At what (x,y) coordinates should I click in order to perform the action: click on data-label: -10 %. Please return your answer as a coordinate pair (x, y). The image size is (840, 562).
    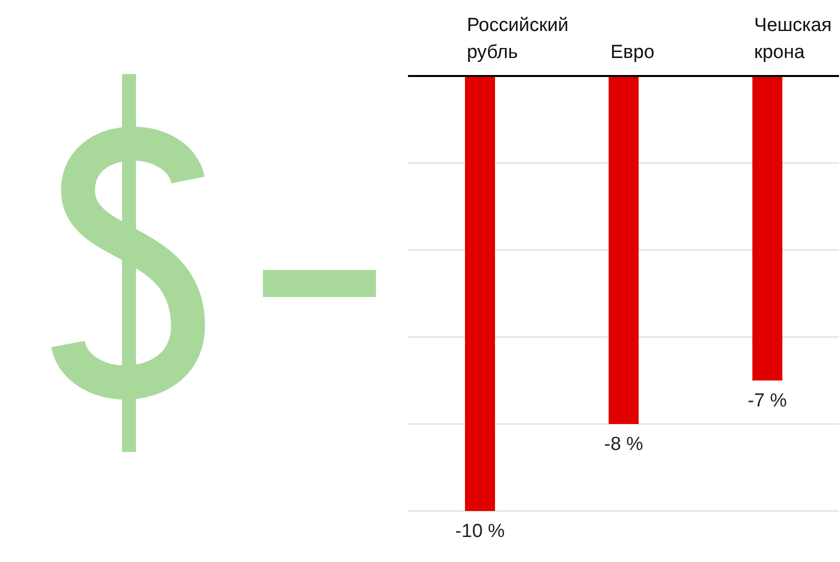
    Looking at the image, I should click on (480, 531).